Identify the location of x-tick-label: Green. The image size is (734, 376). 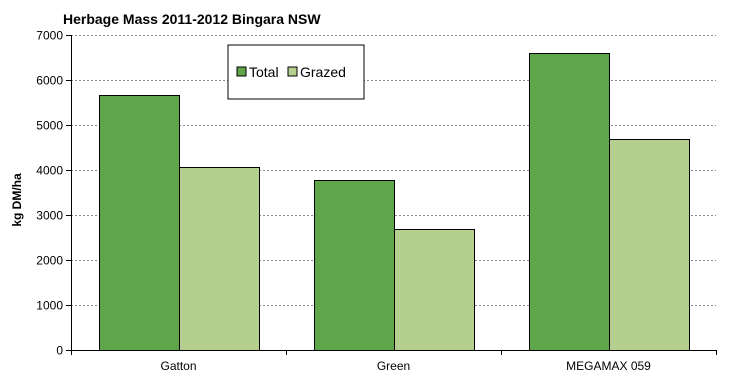
(393, 366).